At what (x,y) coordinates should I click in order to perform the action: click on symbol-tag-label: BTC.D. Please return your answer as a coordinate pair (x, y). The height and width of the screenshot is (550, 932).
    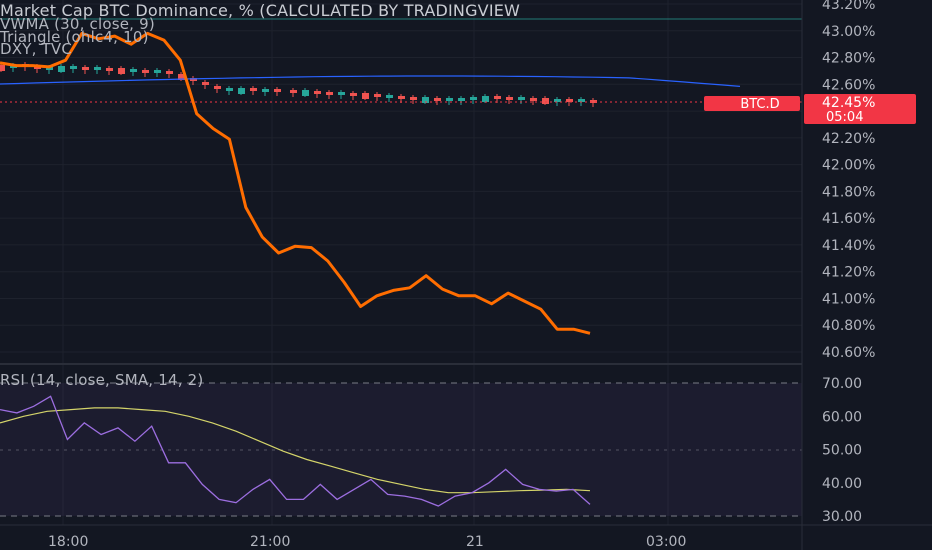
    Looking at the image, I should click on (759, 104).